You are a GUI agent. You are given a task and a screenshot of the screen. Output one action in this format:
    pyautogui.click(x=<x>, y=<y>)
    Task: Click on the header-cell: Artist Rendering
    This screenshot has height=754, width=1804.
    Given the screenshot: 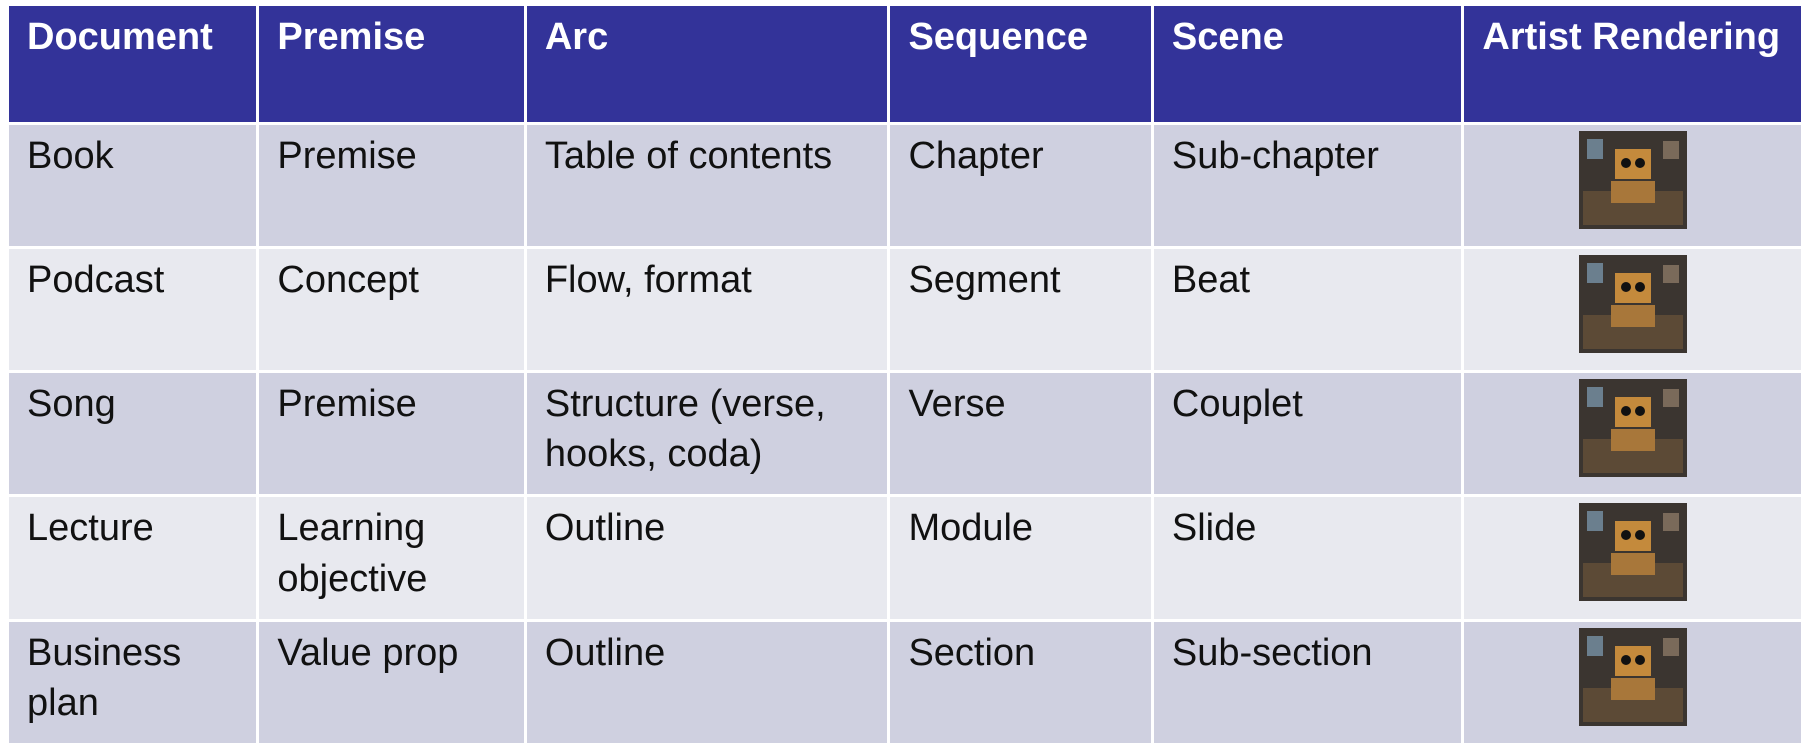 What is the action you would take?
    pyautogui.click(x=1632, y=64)
    